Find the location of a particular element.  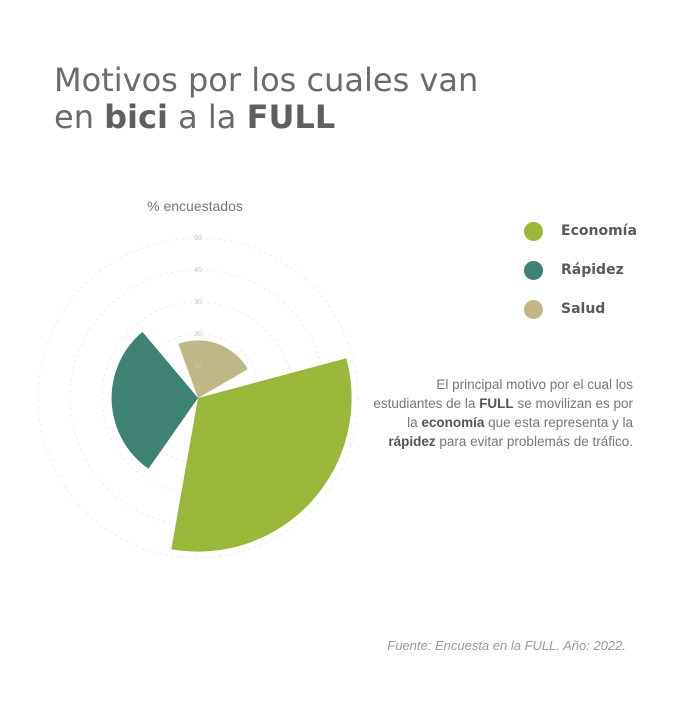

legend-swatch-economia is located at coordinates (533, 231).